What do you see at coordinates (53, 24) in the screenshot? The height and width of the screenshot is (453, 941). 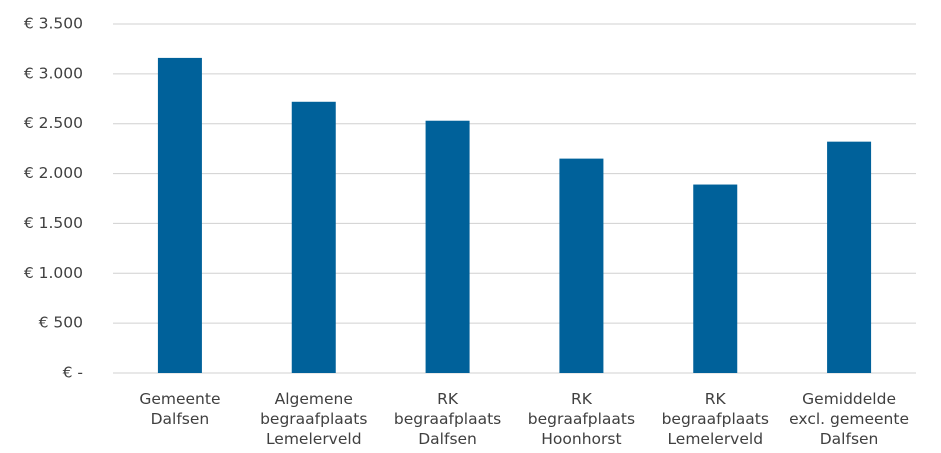 I see `y-tick-label: € 3.500` at bounding box center [53, 24].